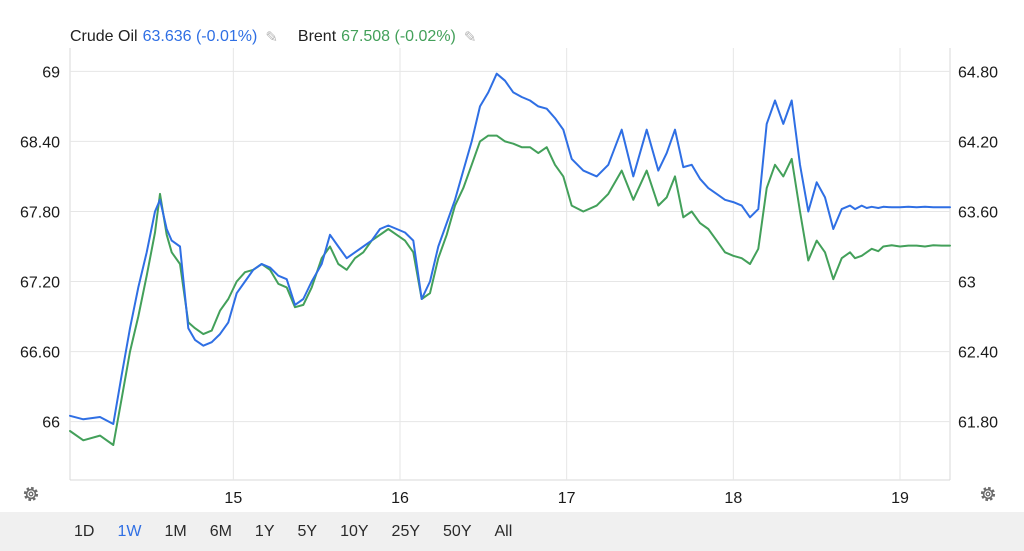 This screenshot has height=551, width=1024. Describe the element at coordinates (400, 498) in the screenshot. I see `x-axis-tick-label: 16` at that location.